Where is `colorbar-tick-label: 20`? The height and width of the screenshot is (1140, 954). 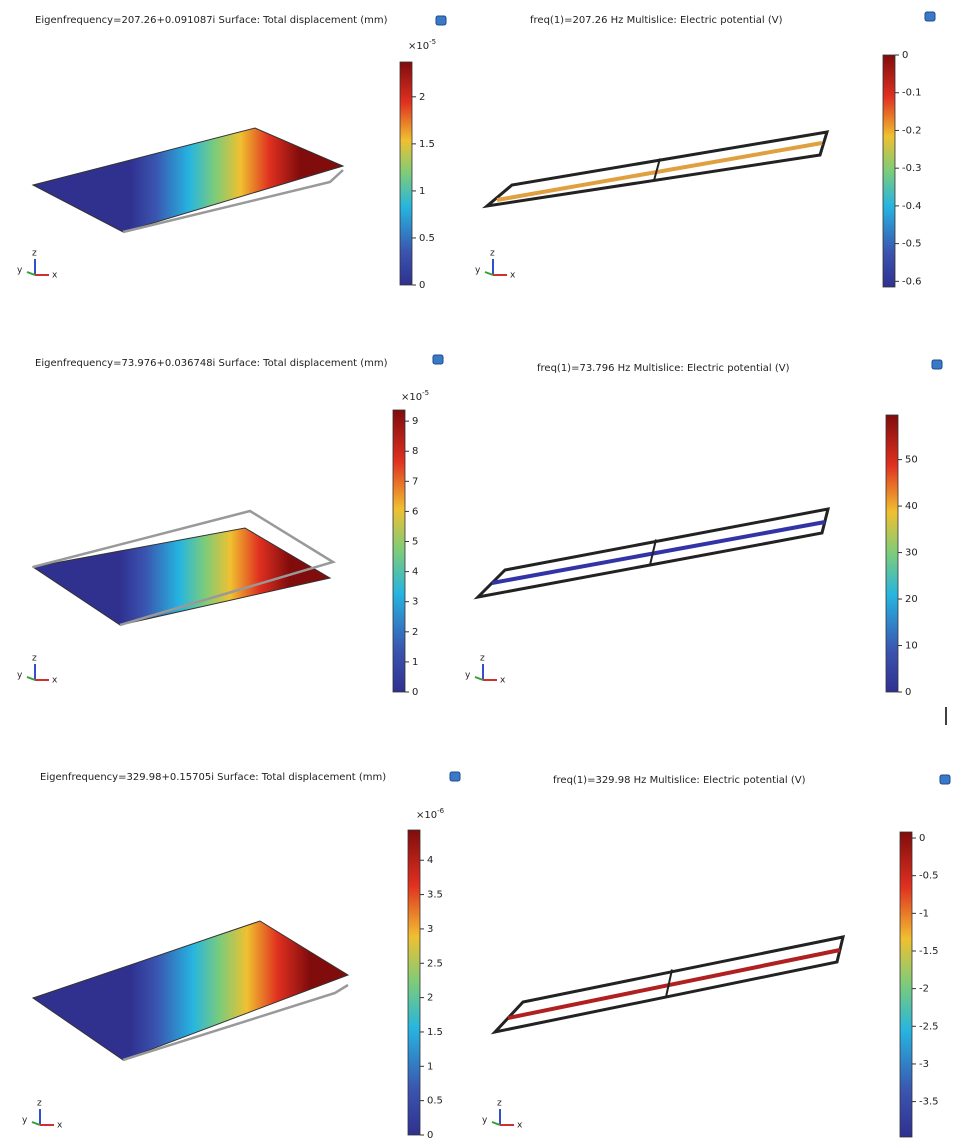 colorbar-tick-label: 20 is located at coordinates (911, 599).